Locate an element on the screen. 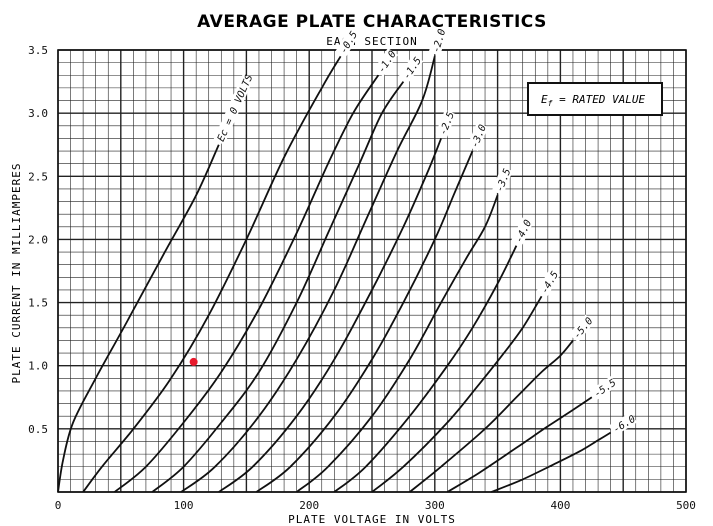 This screenshot has height=526, width=713. filament-note-box is located at coordinates (595, 99).